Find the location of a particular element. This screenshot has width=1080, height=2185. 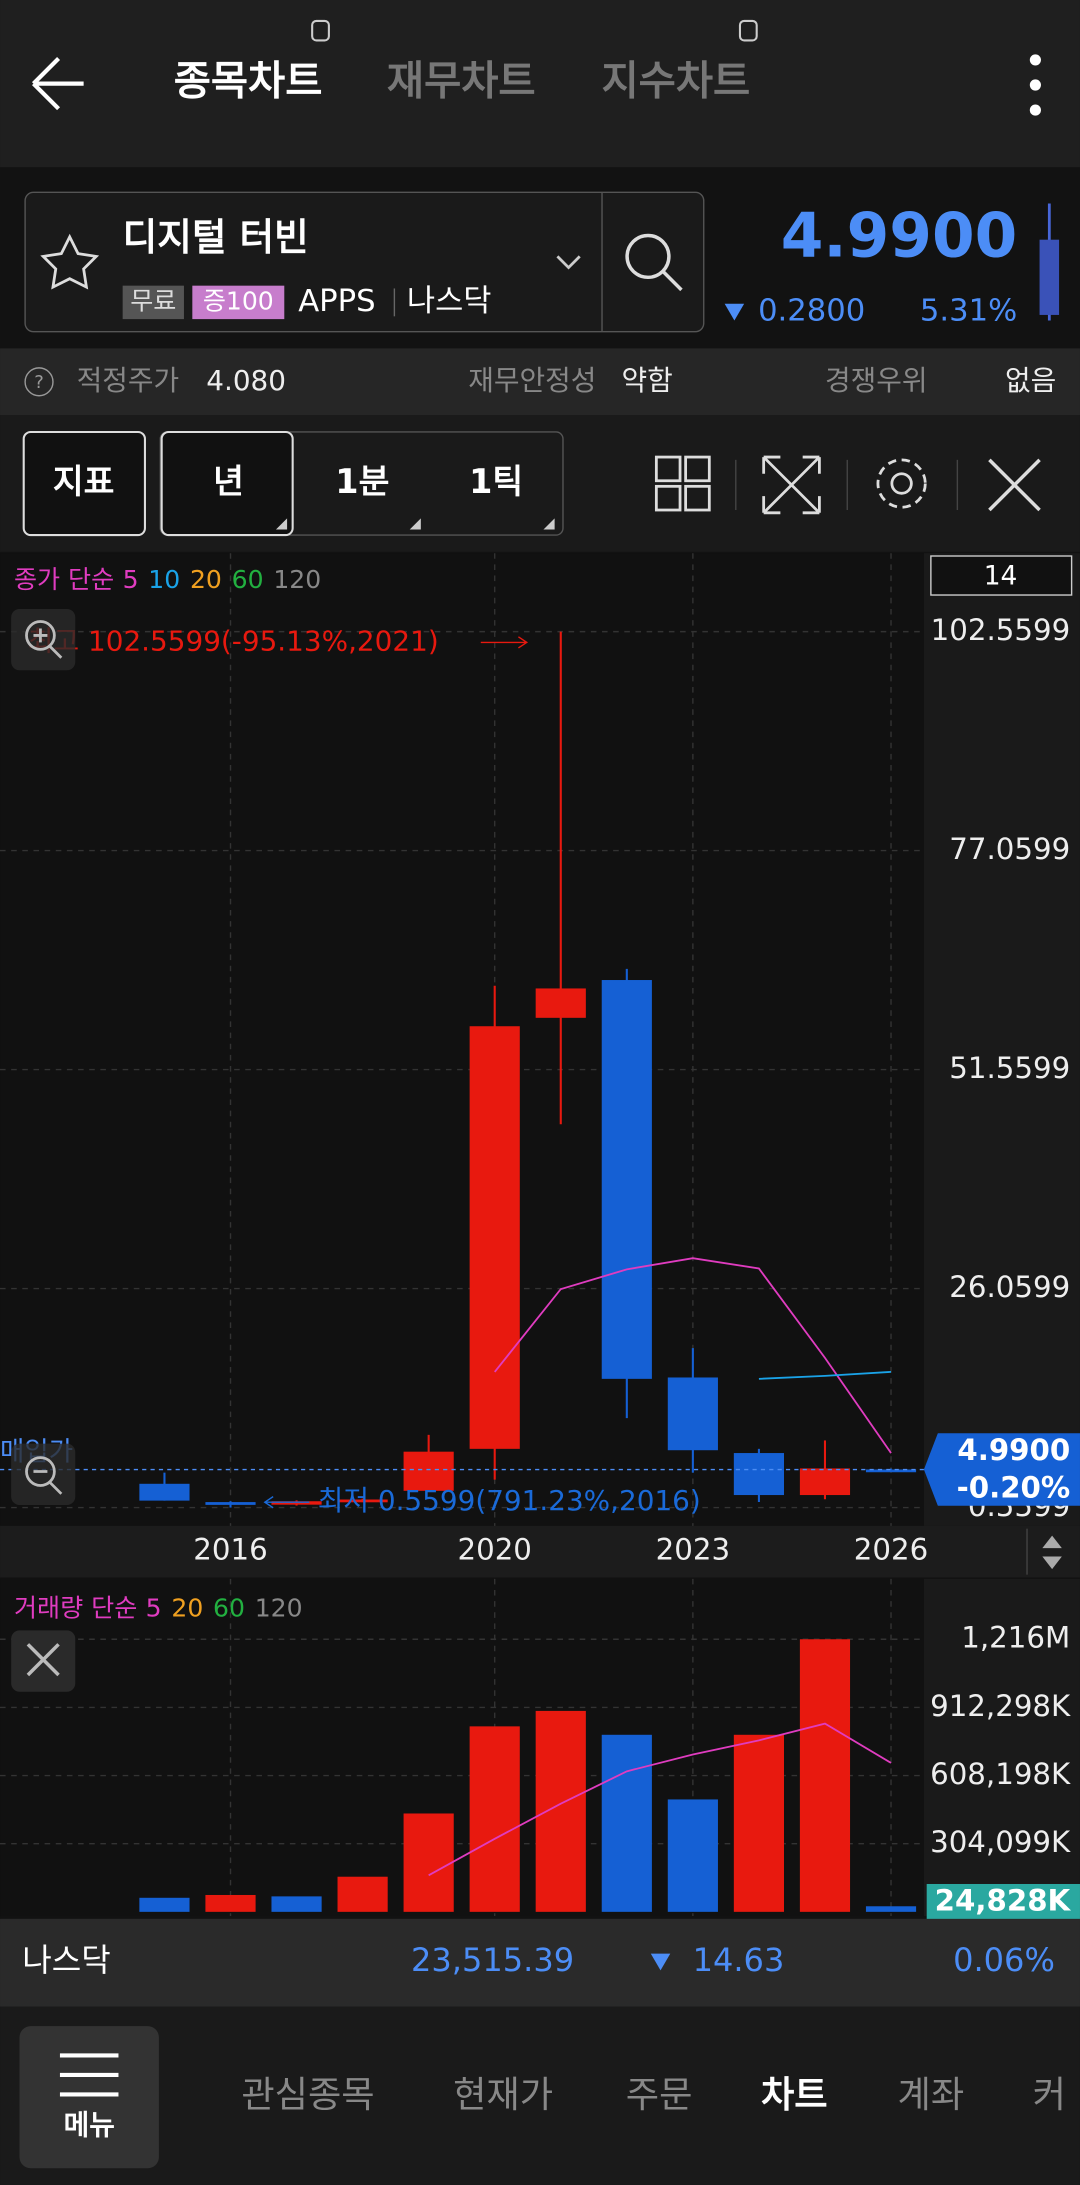

menu-text: 메뉴 is located at coordinates (89, 2124).